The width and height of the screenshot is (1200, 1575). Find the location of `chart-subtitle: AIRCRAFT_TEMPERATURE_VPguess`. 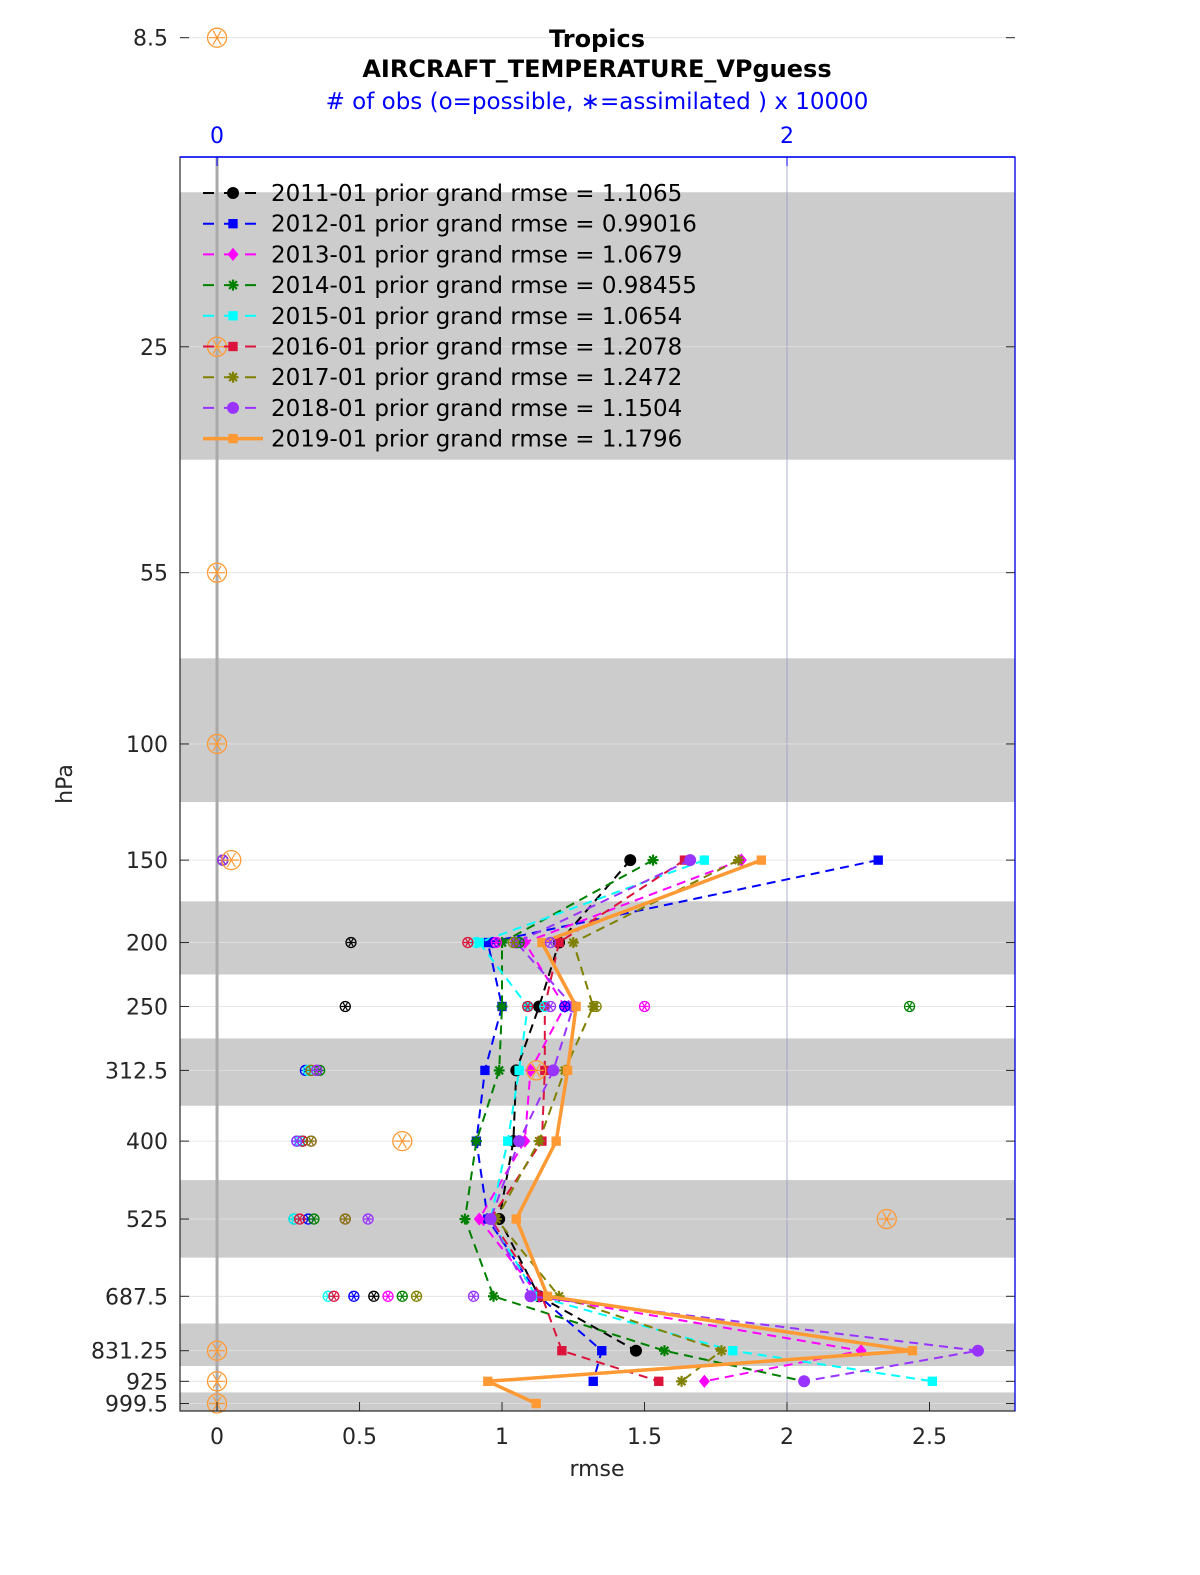

chart-subtitle: AIRCRAFT_TEMPERATURE_VPguess is located at coordinates (596, 69).